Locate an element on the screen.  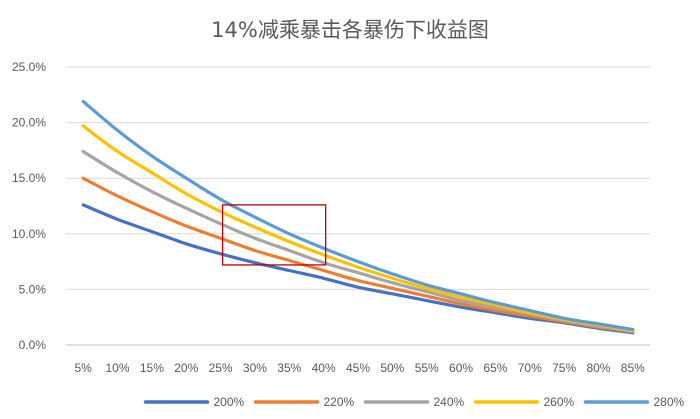
y-tick-label: 15.0% is located at coordinates (29, 178).